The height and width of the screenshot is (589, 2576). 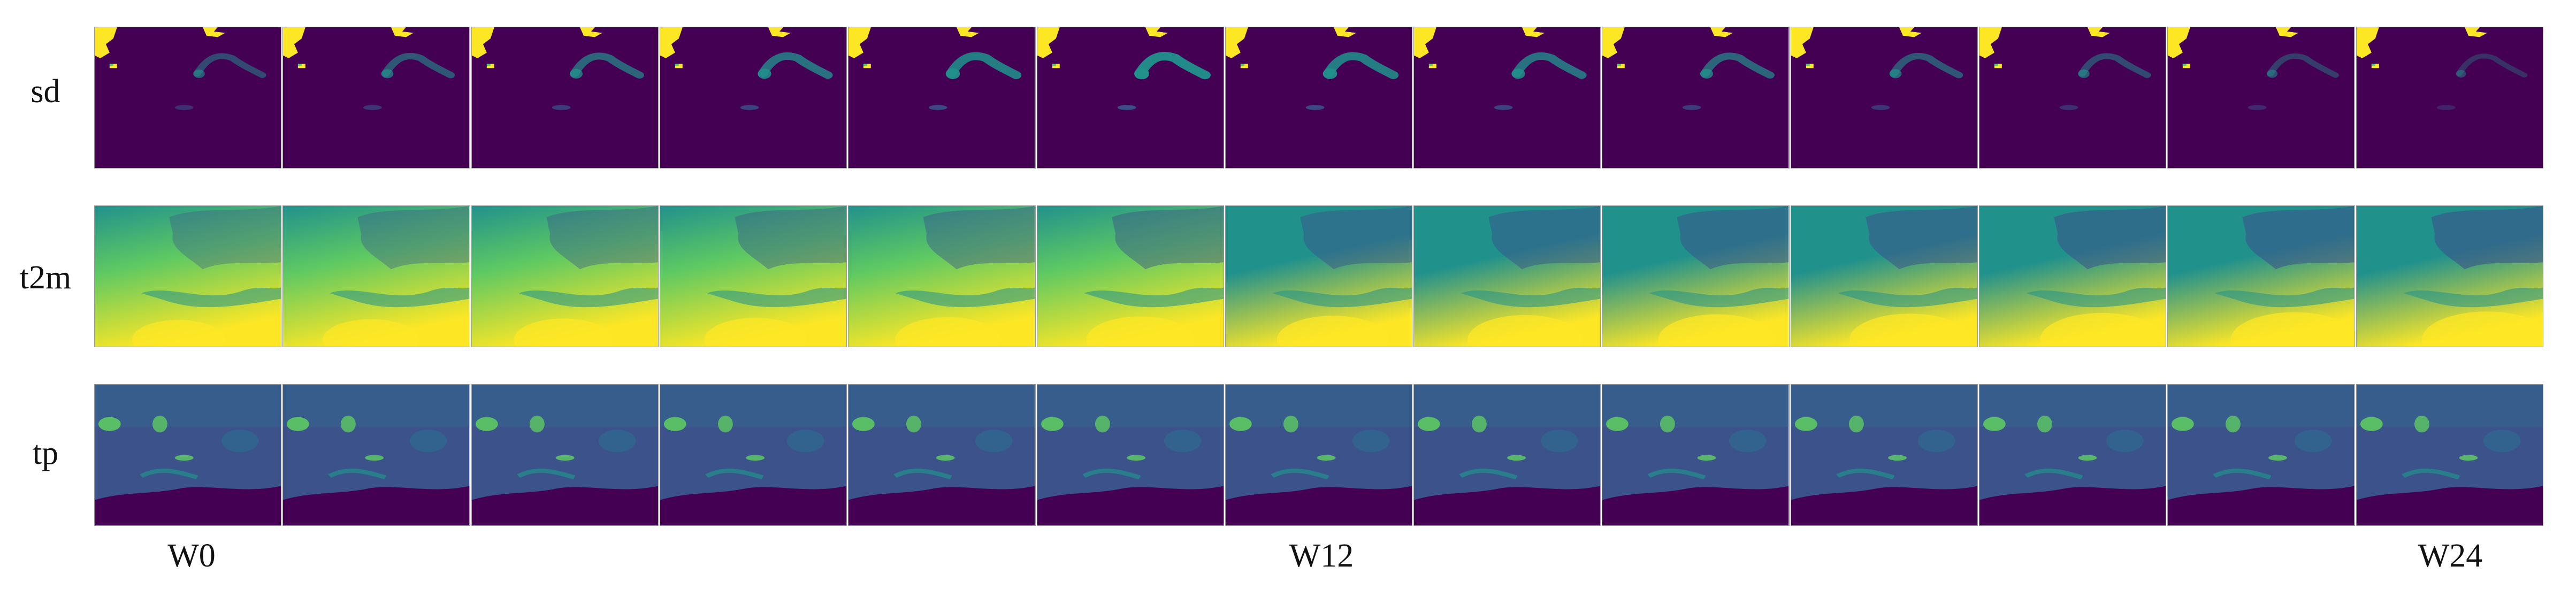 What do you see at coordinates (1321, 556) in the screenshot?
I see `week-label-w12: W12` at bounding box center [1321, 556].